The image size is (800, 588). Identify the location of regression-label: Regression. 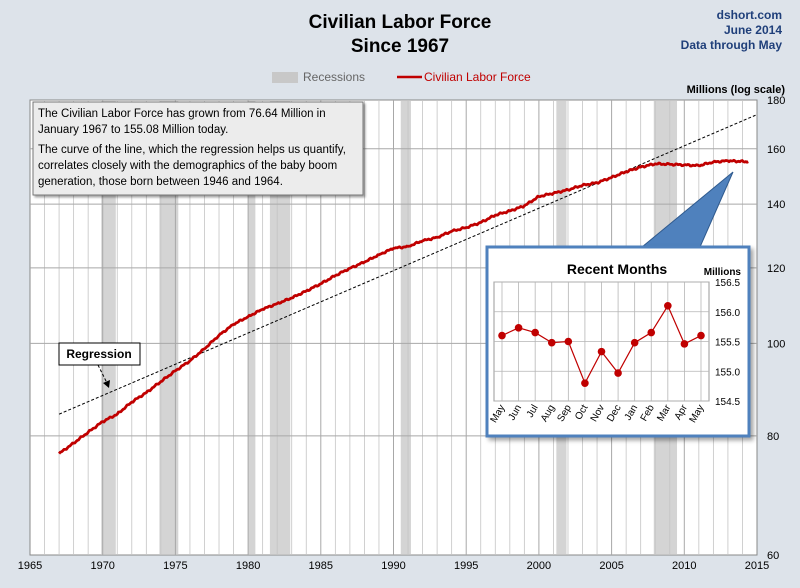
(98, 354).